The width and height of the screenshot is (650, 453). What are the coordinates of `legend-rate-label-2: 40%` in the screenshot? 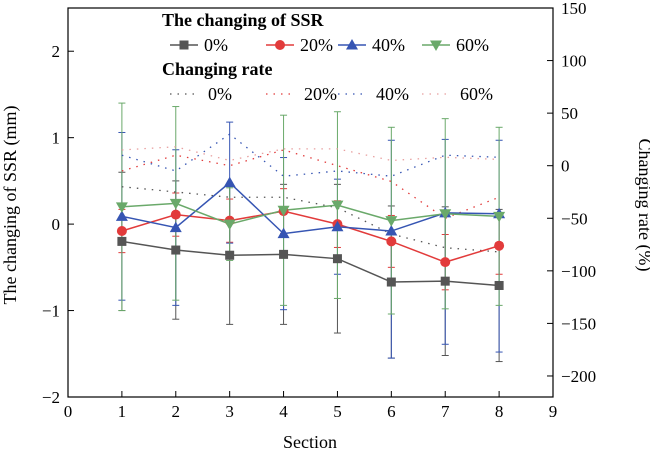 It's located at (392, 94).